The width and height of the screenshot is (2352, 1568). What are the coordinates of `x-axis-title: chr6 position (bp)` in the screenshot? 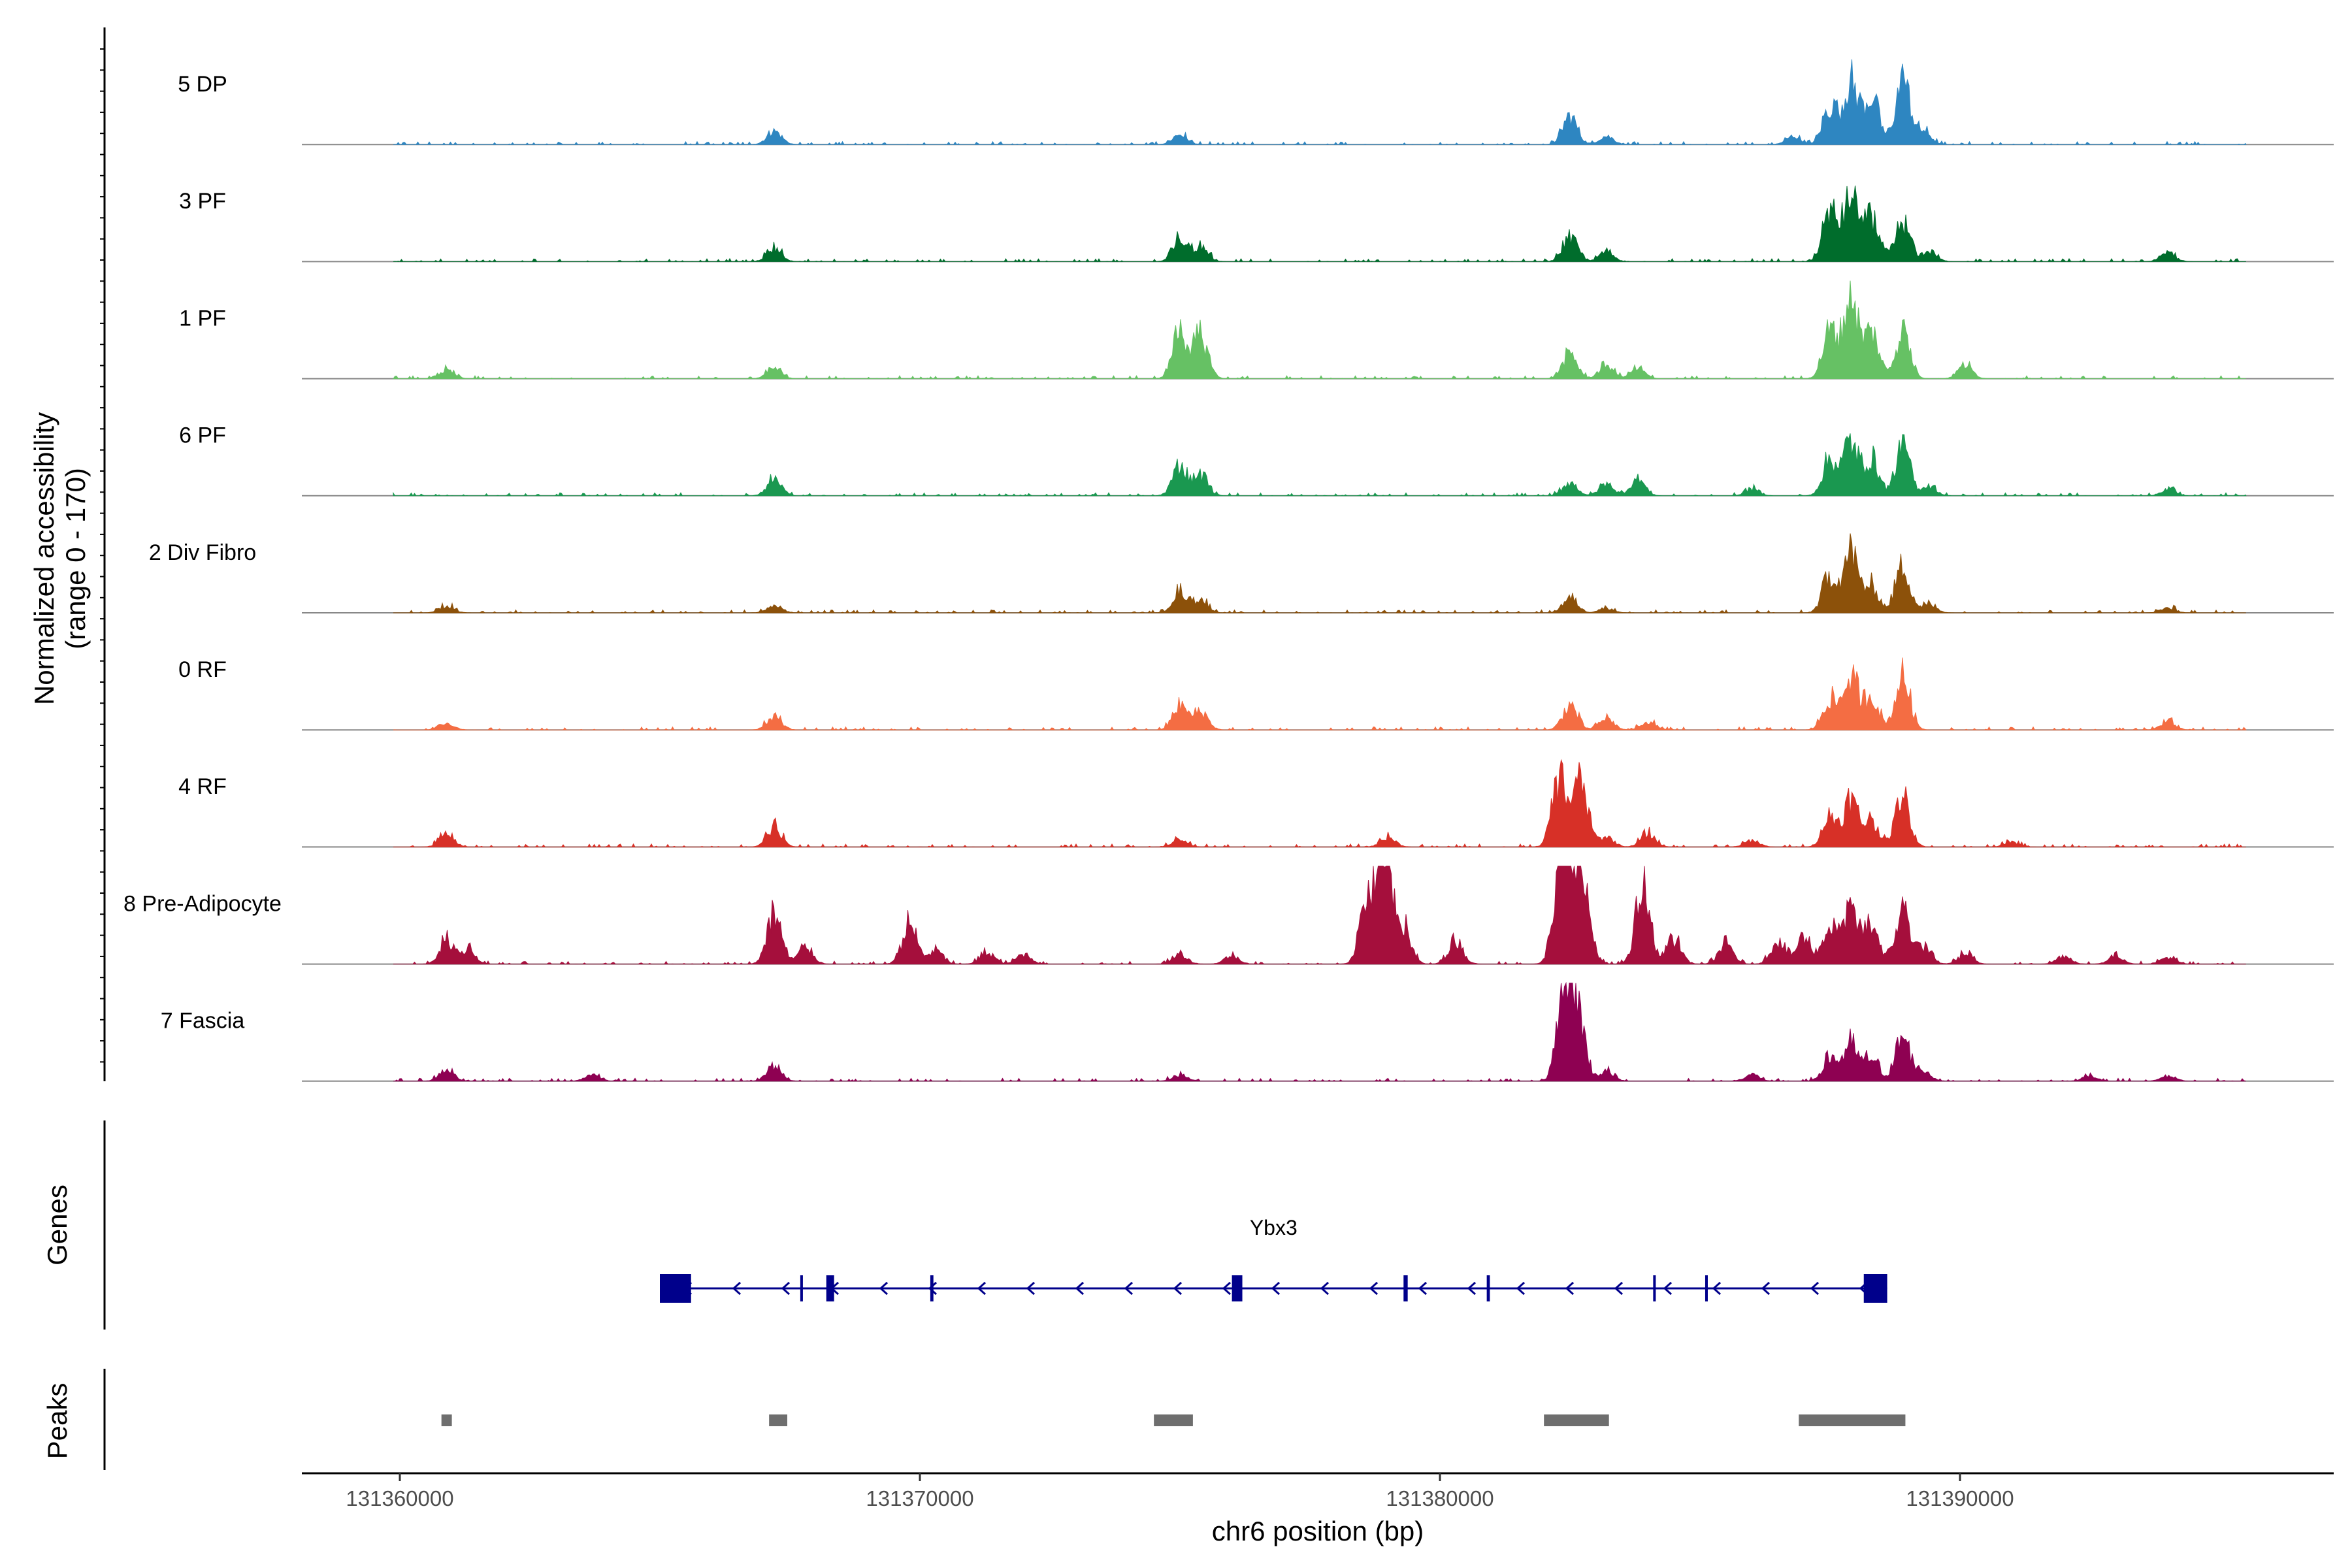 It's located at (1318, 1531).